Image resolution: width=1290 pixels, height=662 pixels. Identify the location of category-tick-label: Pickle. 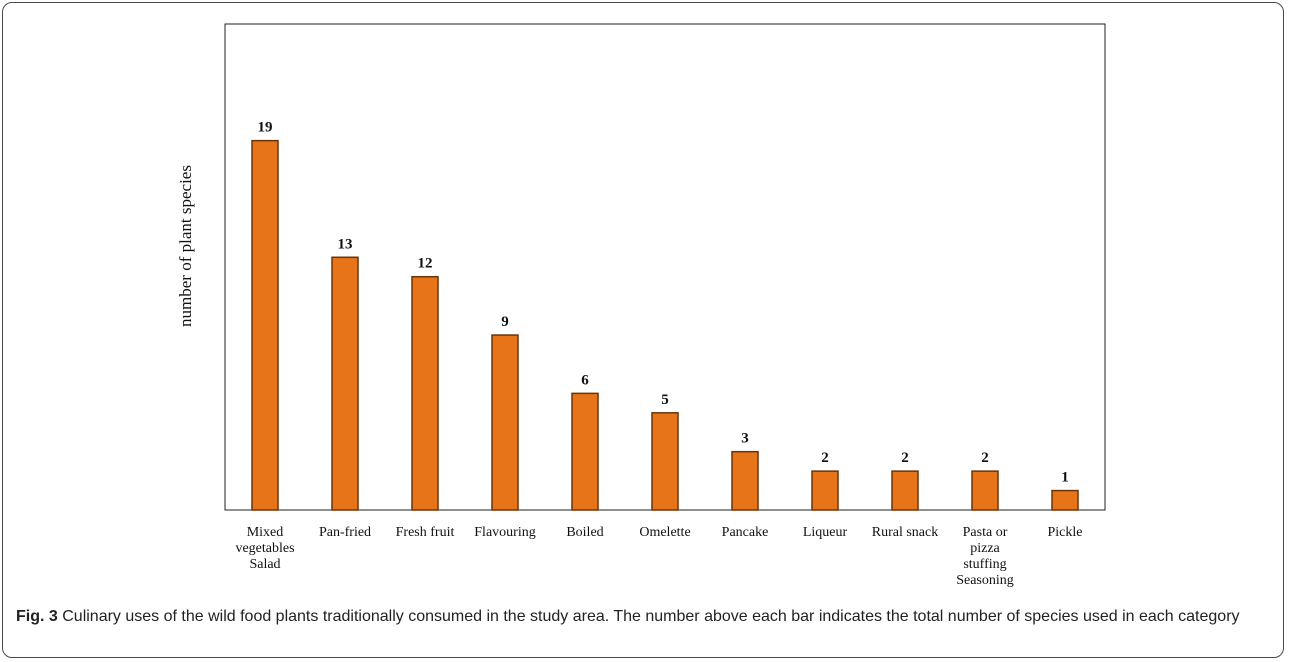
(1065, 532).